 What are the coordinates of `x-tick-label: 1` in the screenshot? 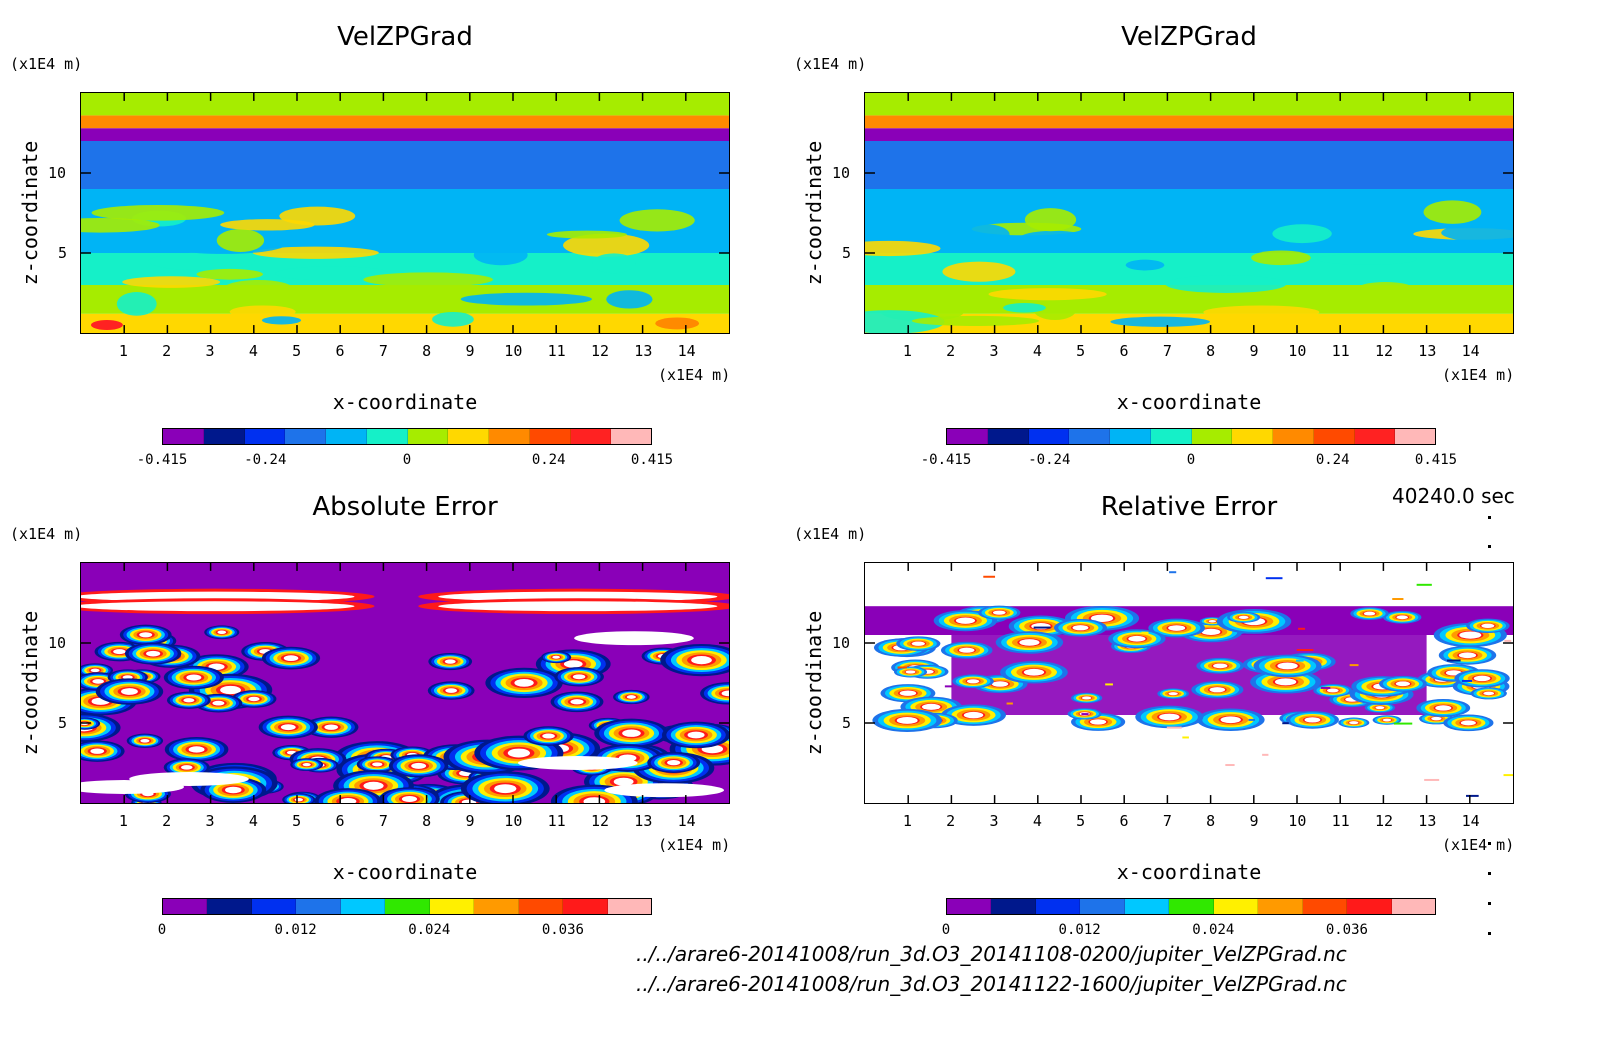 It's located at (123, 351).